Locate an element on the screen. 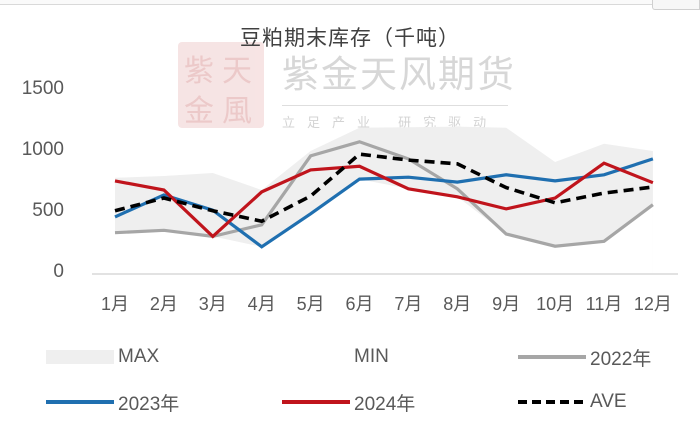  x-tick-label: 2月 is located at coordinates (163, 304).